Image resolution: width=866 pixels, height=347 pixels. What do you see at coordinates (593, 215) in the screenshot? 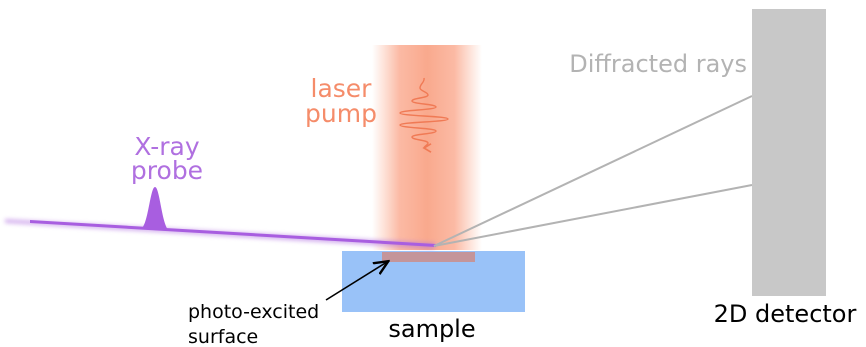
I see `diffracted-ray-lower` at bounding box center [593, 215].